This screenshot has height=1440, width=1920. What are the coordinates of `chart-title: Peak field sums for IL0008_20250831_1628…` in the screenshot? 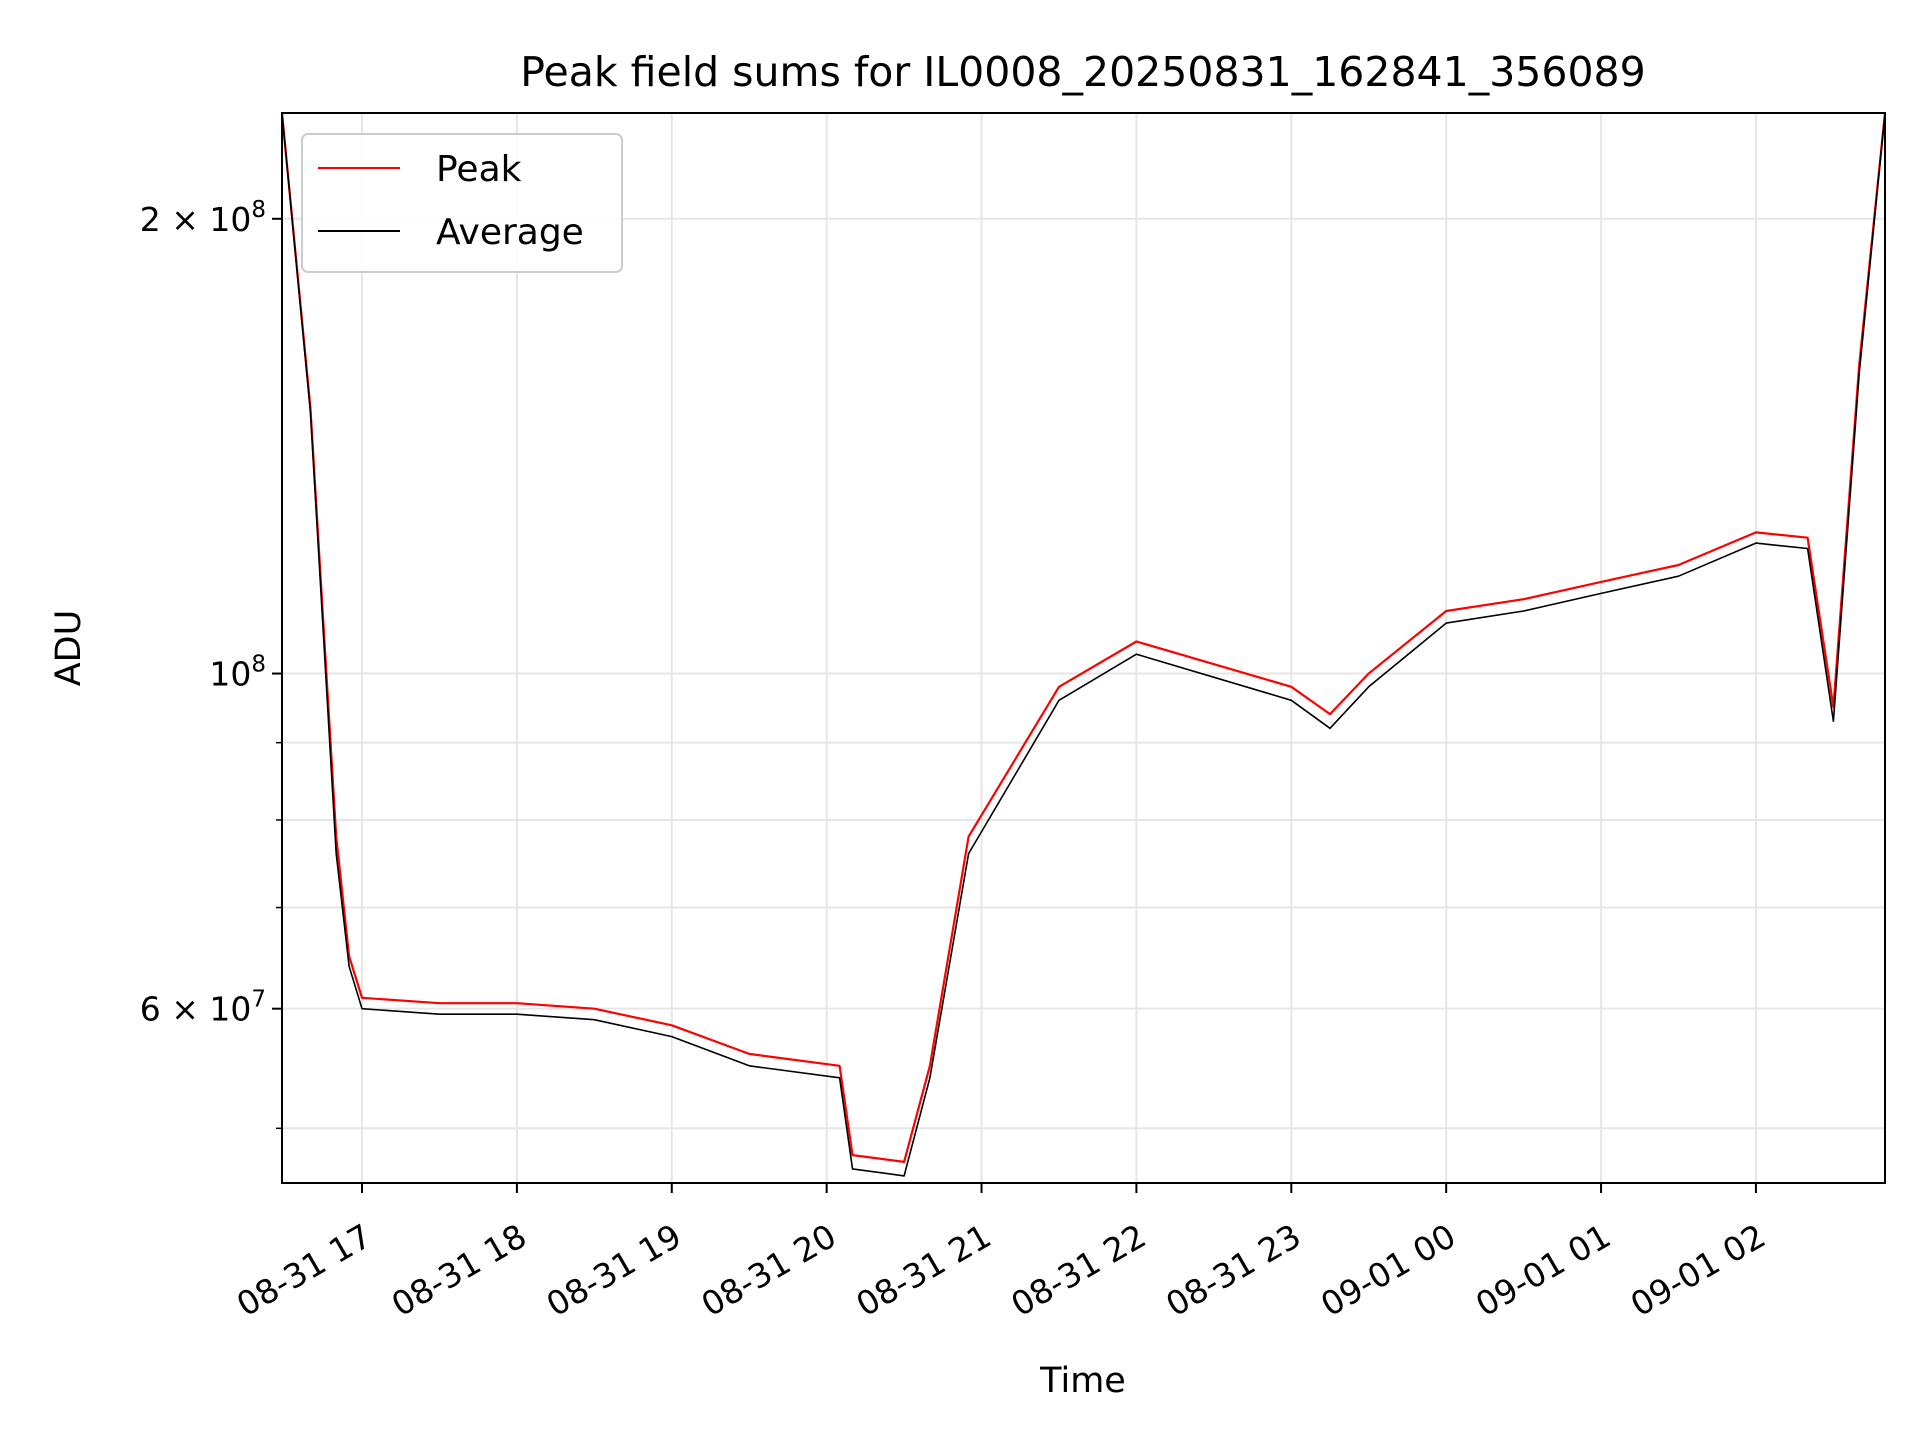 It's located at (1082, 72).